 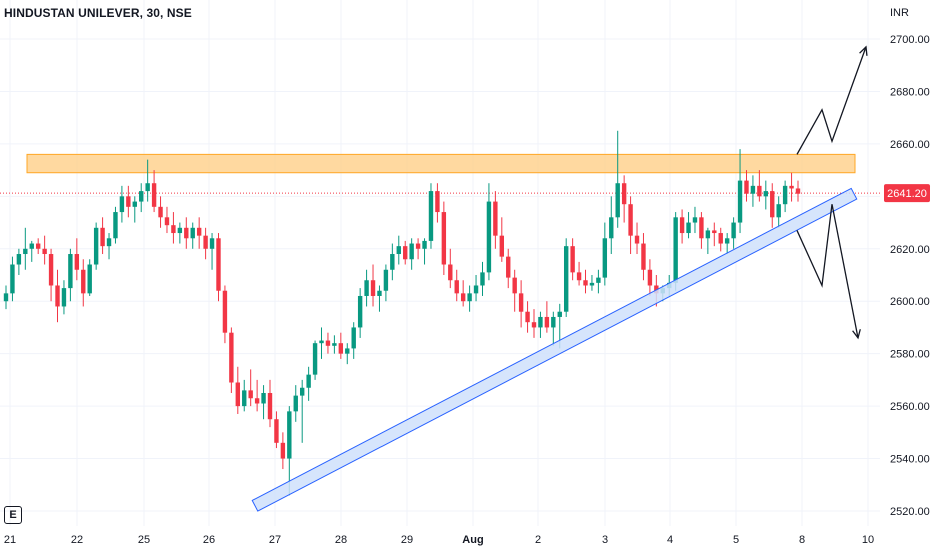 I want to click on x-tick-label: 4, so click(x=670, y=540).